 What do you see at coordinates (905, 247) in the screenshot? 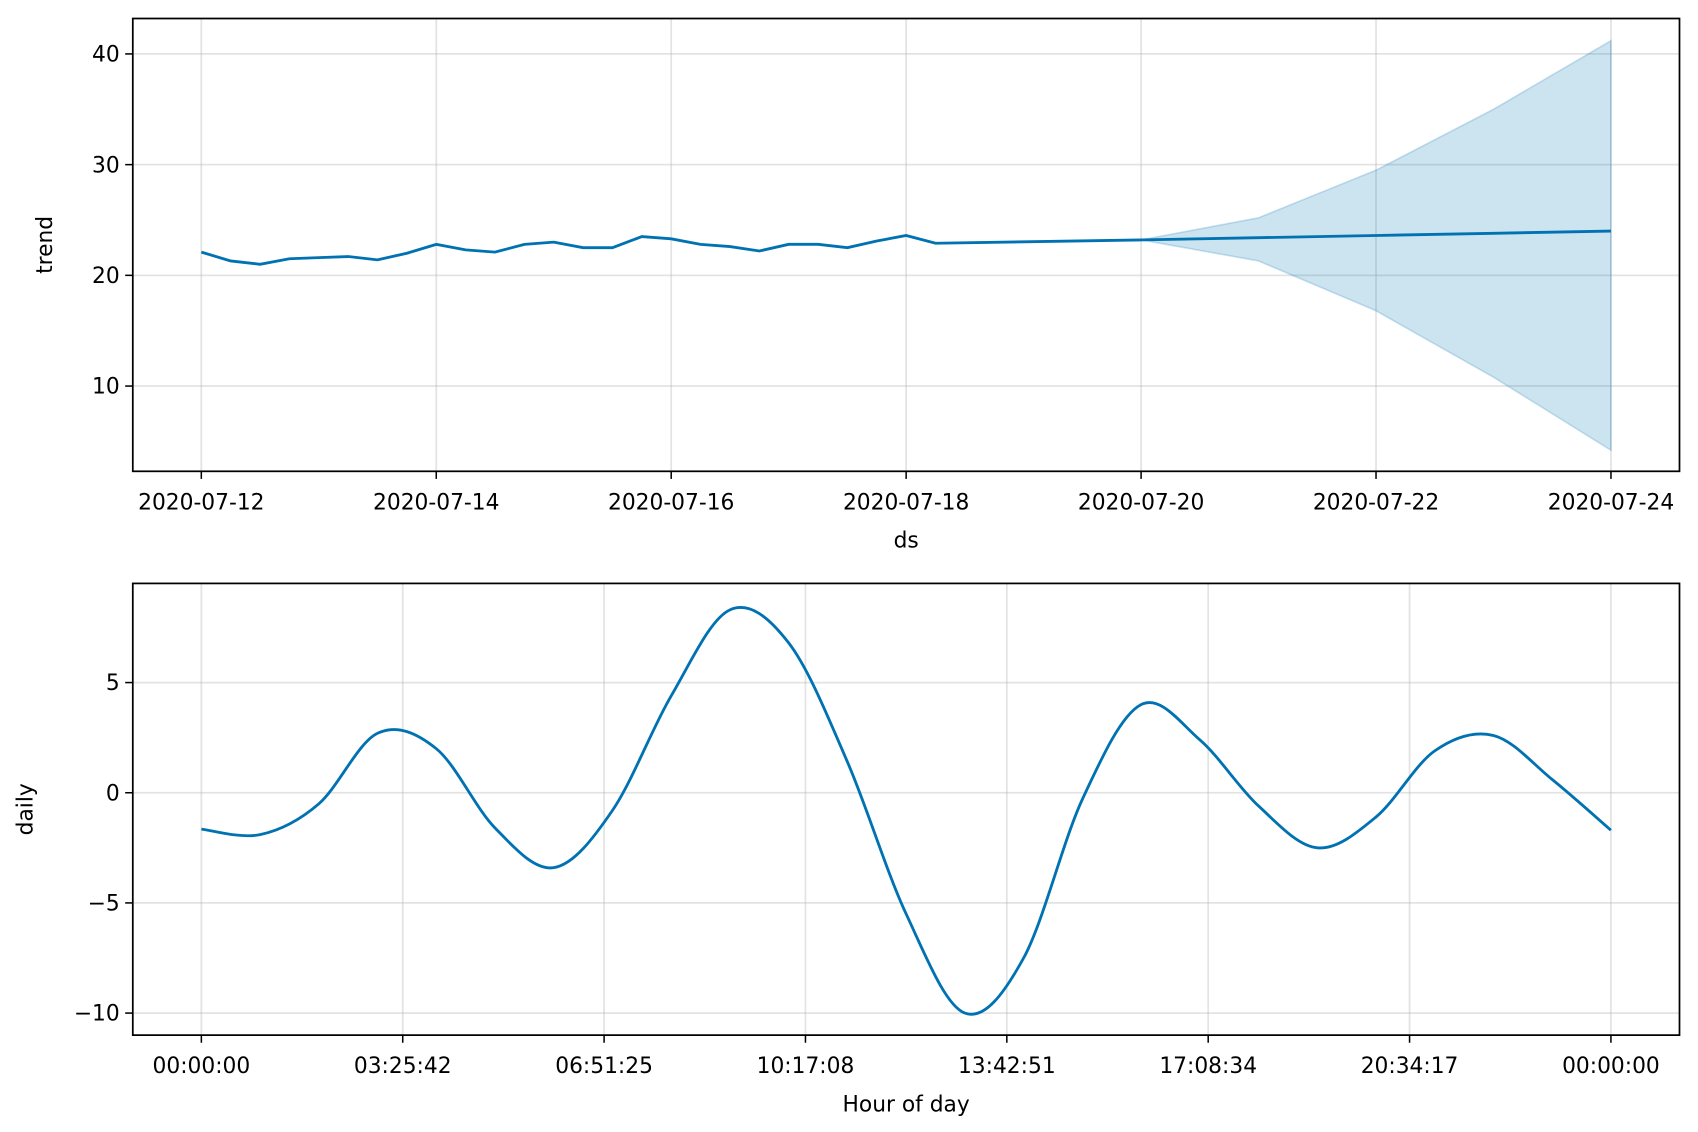
I see `trend-line` at bounding box center [905, 247].